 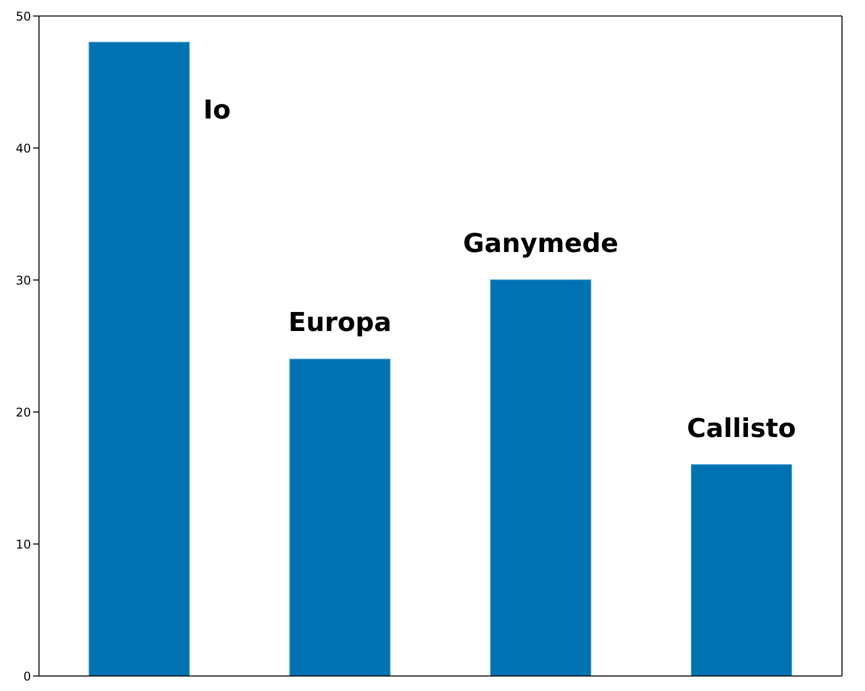 What do you see at coordinates (540, 244) in the screenshot?
I see `x-tick-label: Ganymede` at bounding box center [540, 244].